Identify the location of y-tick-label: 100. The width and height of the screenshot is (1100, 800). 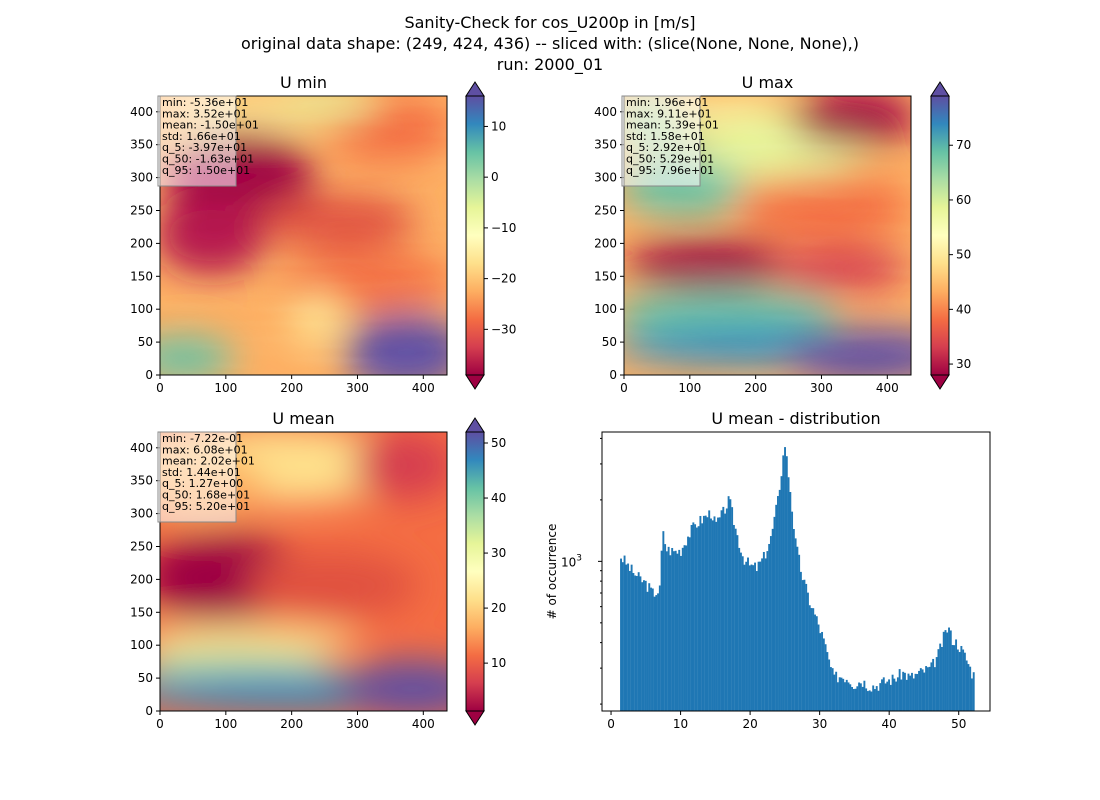
(605, 309).